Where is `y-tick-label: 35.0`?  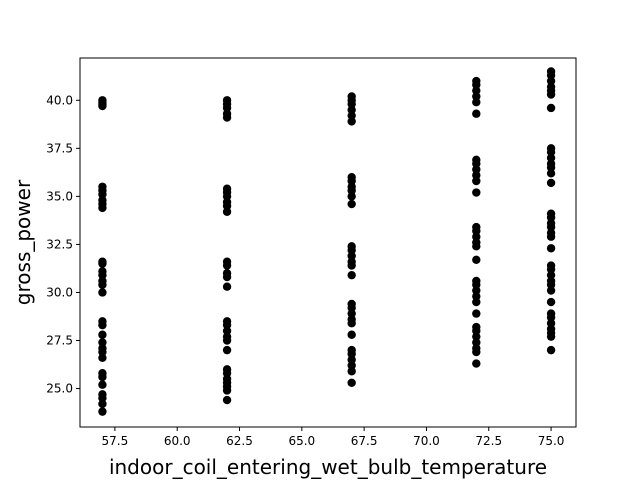
y-tick-label: 35.0 is located at coordinates (59, 196).